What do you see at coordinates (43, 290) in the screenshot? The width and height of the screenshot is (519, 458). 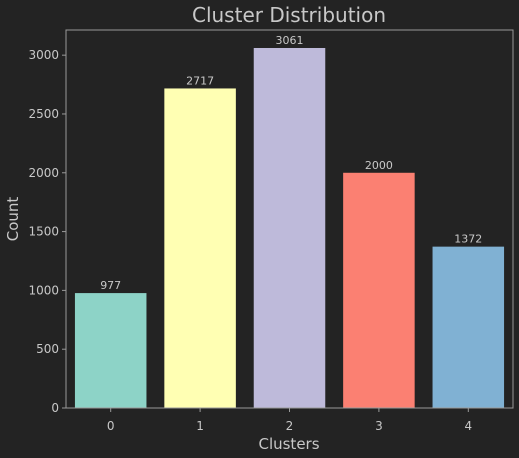 I see `y-tick-label: 1000` at bounding box center [43, 290].